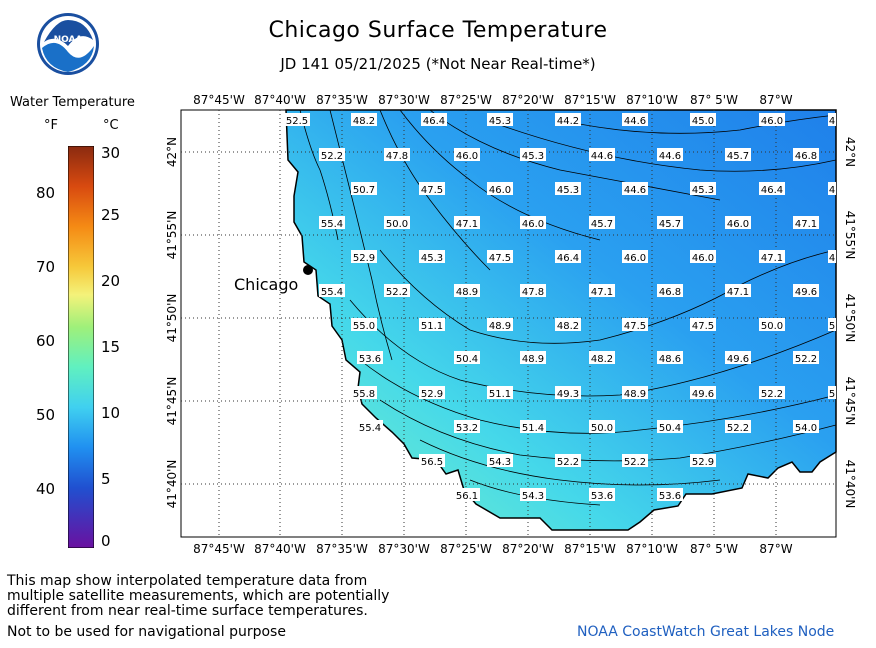 The height and width of the screenshot is (648, 876). Describe the element at coordinates (332, 224) in the screenshot. I see `temperature-value: 55.4` at that location.